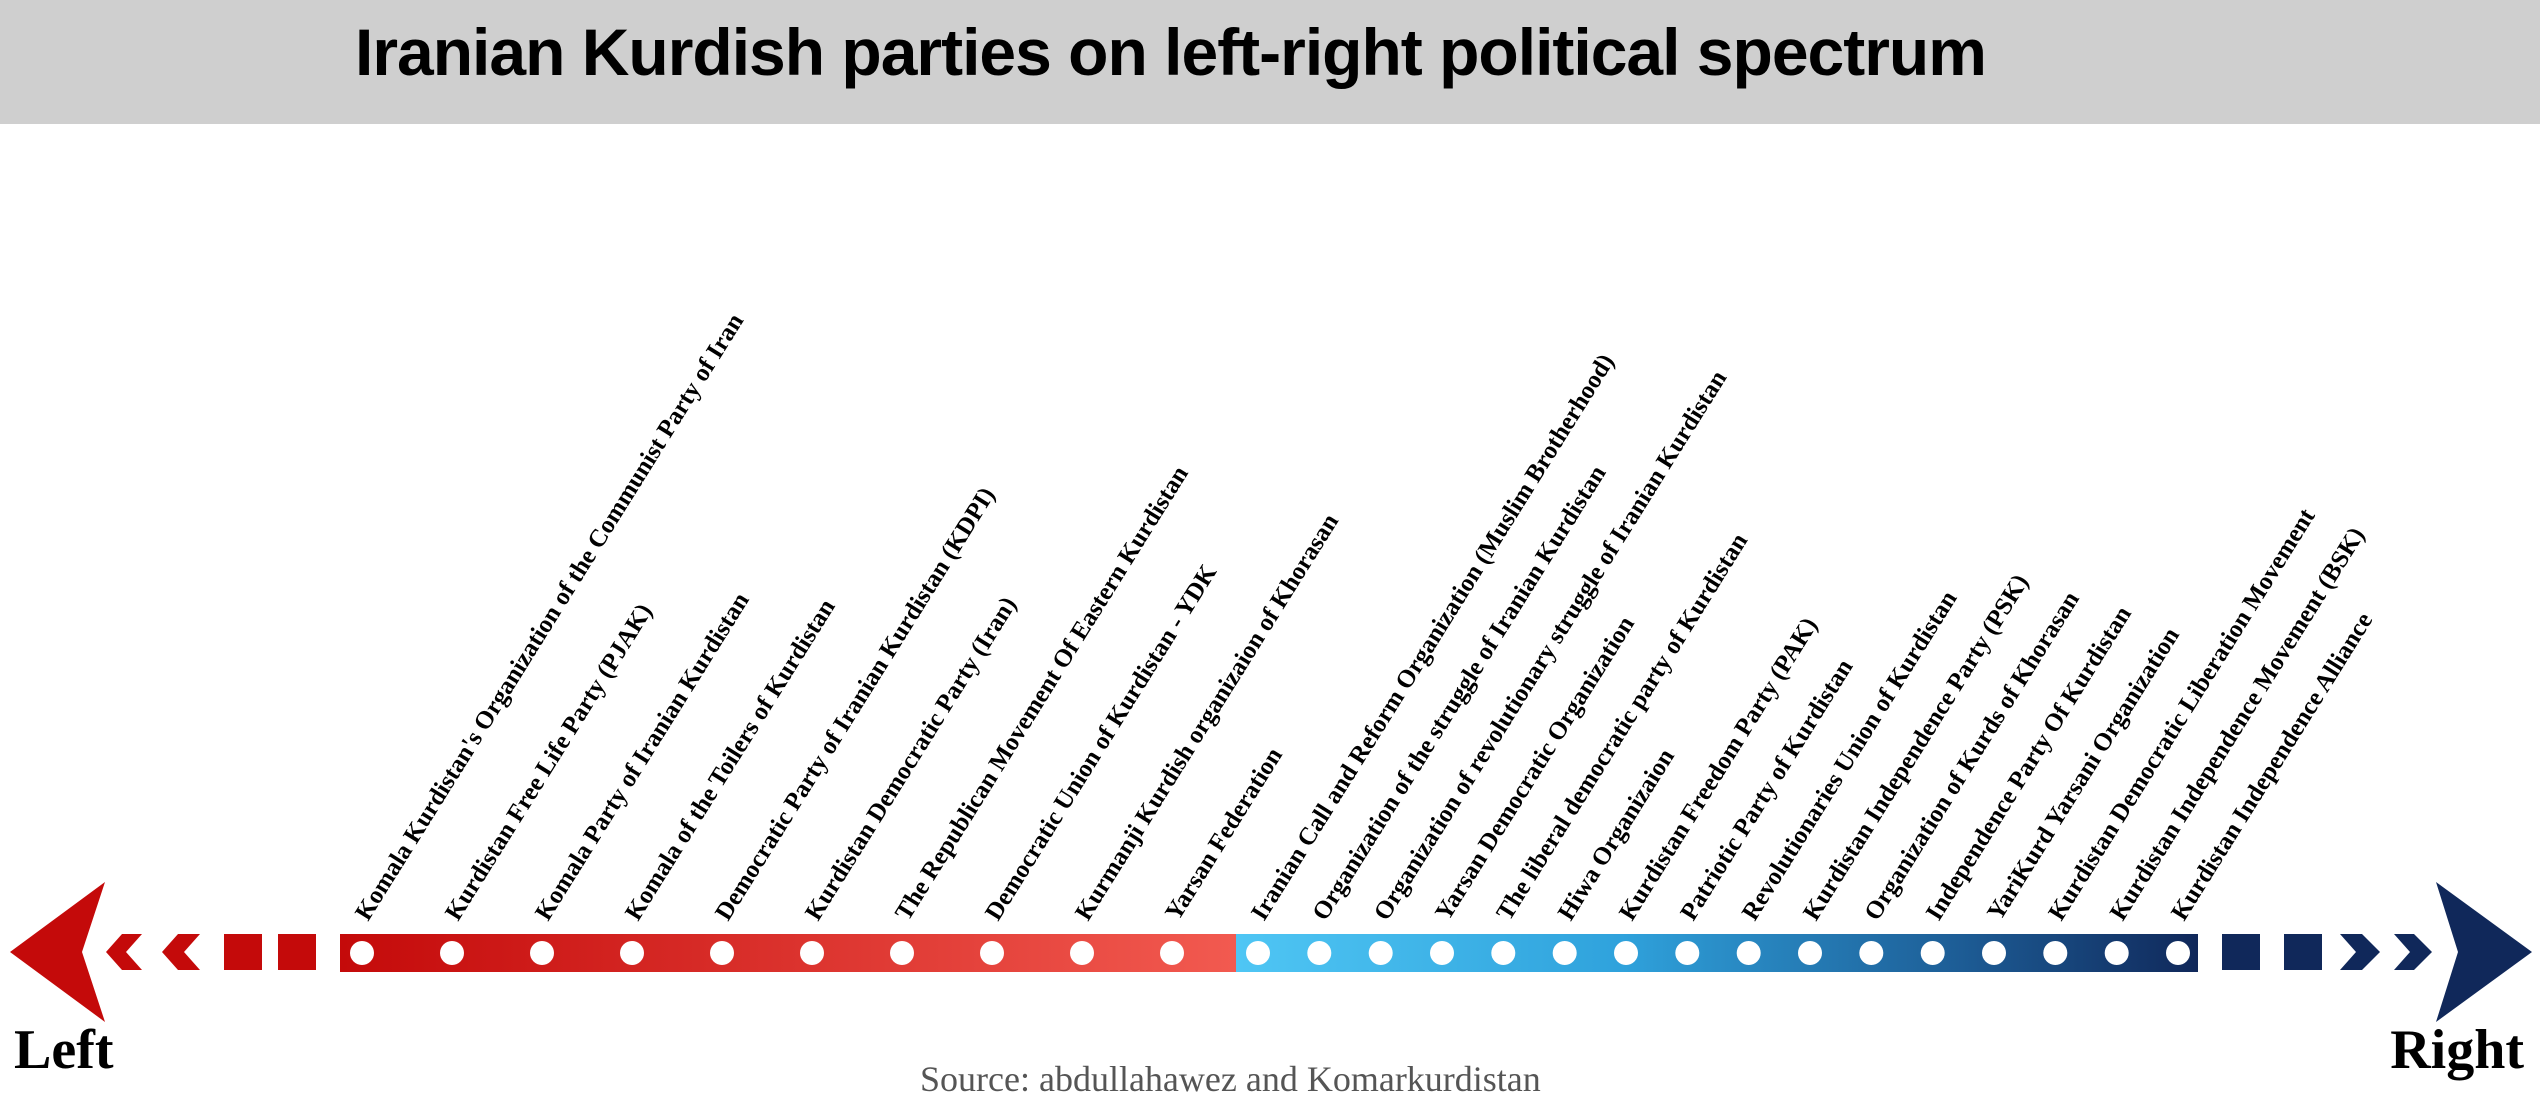  Describe the element at coordinates (1230, 1079) in the screenshot. I see `source-note: Source: abdullahawez and Komarkurdistan` at that location.